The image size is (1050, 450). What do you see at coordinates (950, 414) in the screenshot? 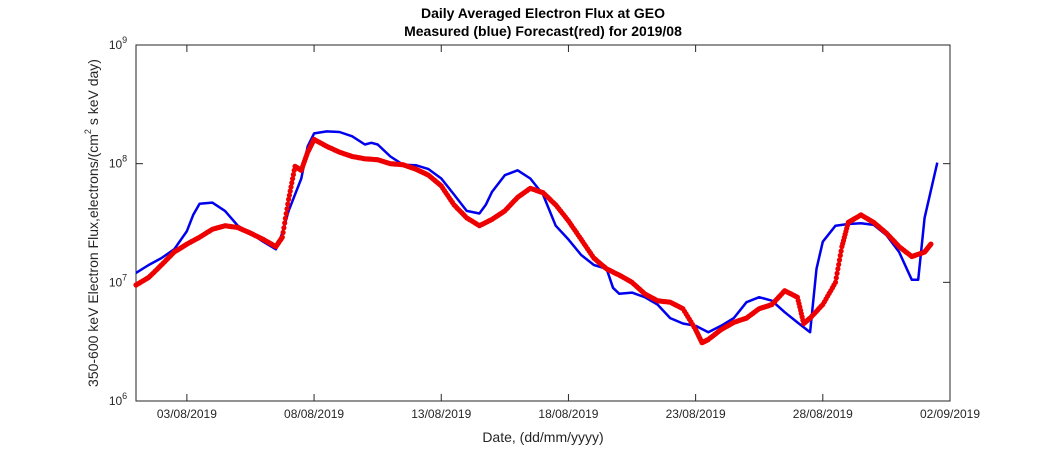
I see `x-tick-label: 02/09/2019` at bounding box center [950, 414].